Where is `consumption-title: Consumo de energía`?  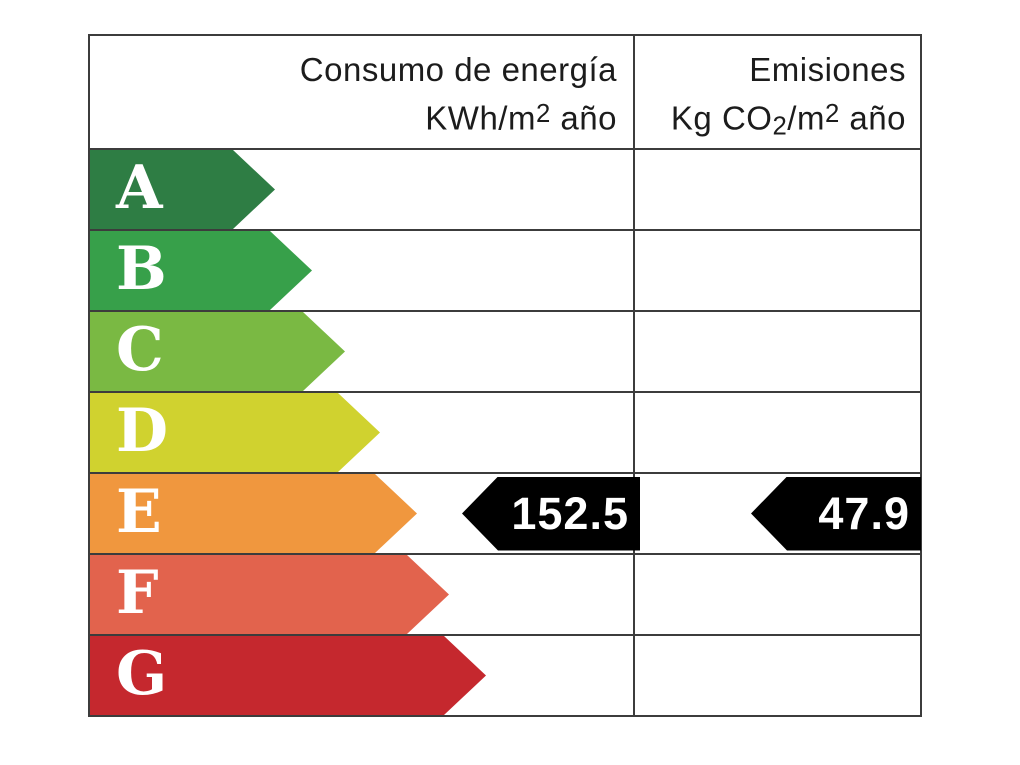 consumption-title: Consumo de energía is located at coordinates (458, 69).